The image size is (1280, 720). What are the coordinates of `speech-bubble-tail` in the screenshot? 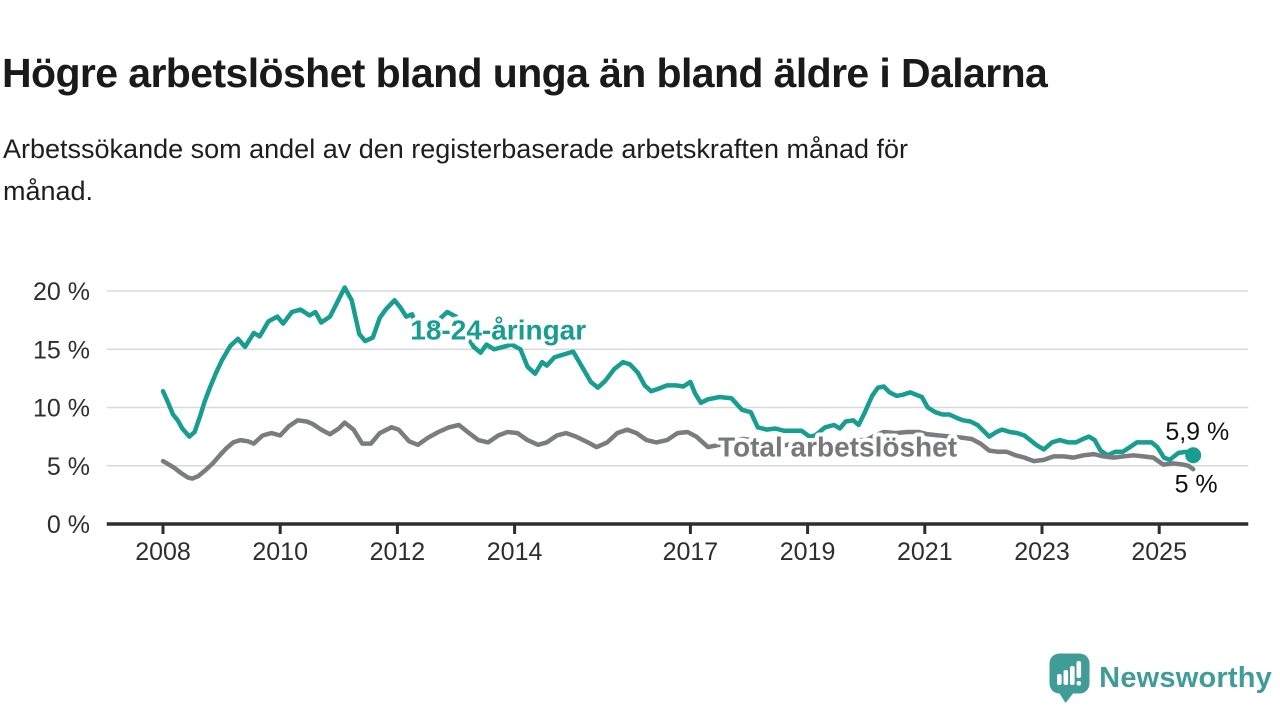 It's located at (1067, 697).